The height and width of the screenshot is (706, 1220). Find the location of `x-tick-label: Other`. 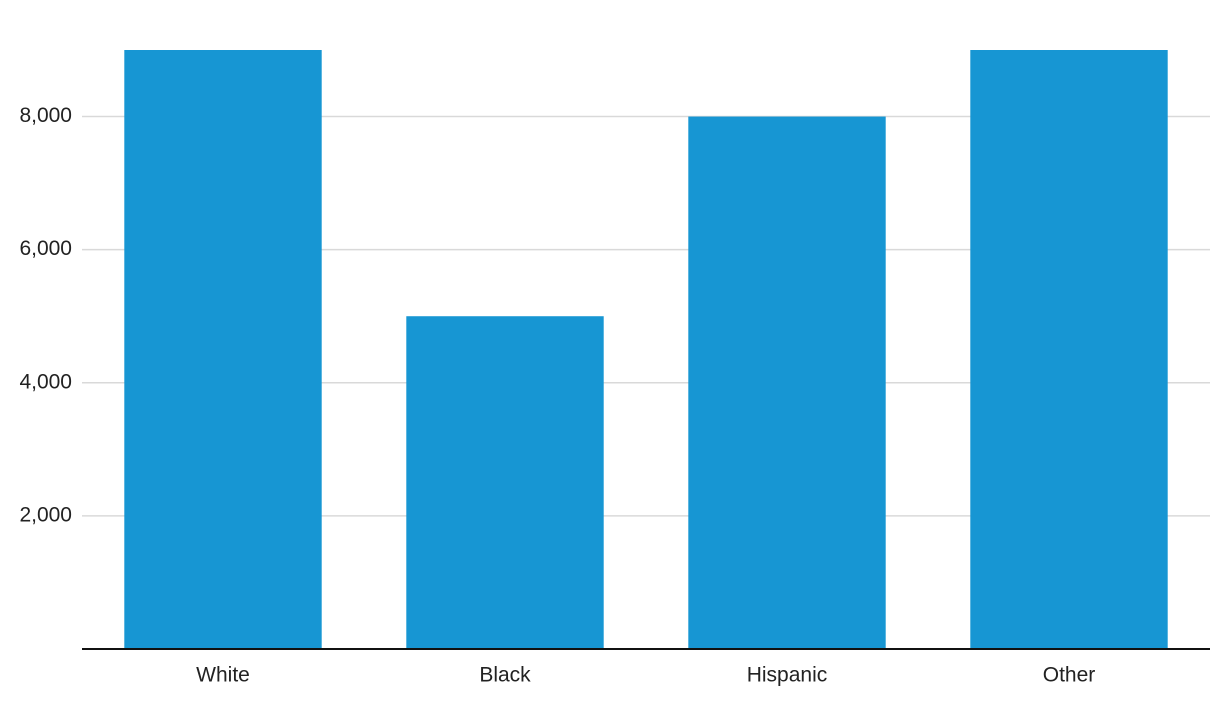

x-tick-label: Other is located at coordinates (1069, 675).